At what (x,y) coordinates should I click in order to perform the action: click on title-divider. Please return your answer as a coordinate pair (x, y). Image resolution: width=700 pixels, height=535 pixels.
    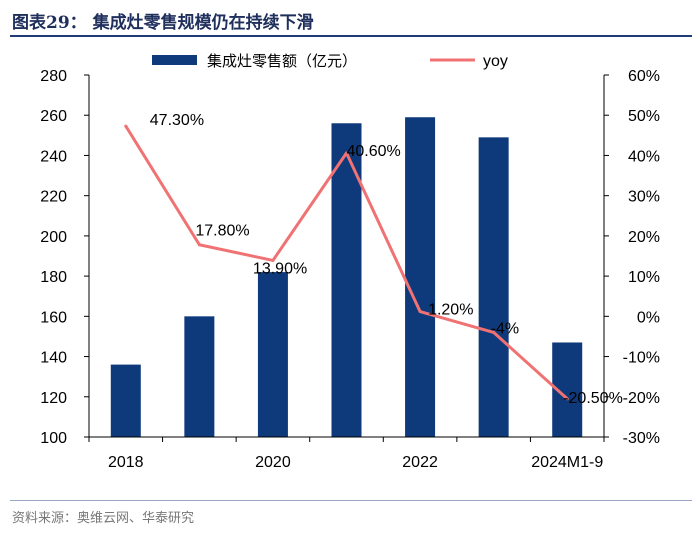
    Looking at the image, I should click on (351, 36).